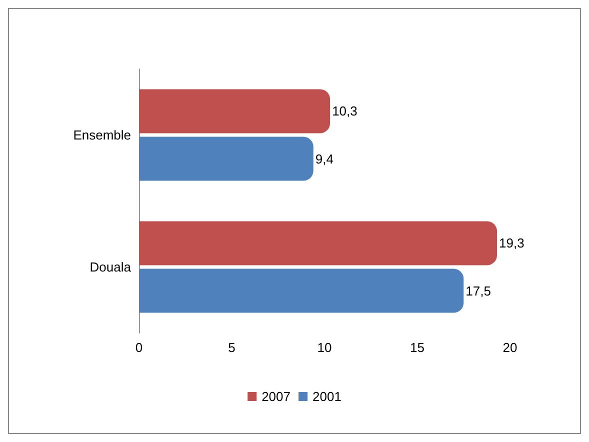 The width and height of the screenshot is (589, 442). Describe the element at coordinates (232, 347) in the screenshot. I see `x-tick-label: 5` at that location.